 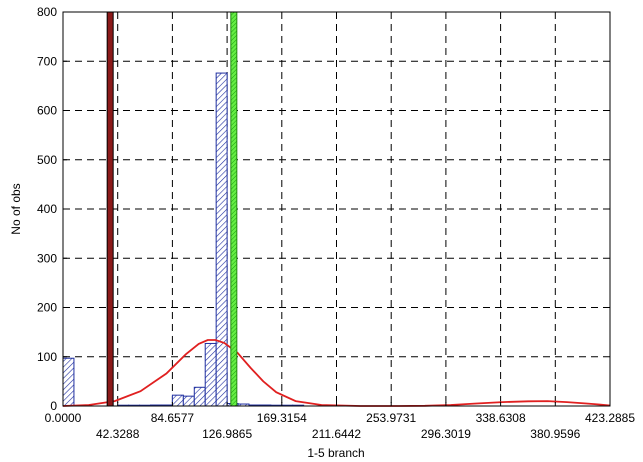 What do you see at coordinates (16, 208) in the screenshot?
I see `y-axis-title: No of obs` at bounding box center [16, 208].